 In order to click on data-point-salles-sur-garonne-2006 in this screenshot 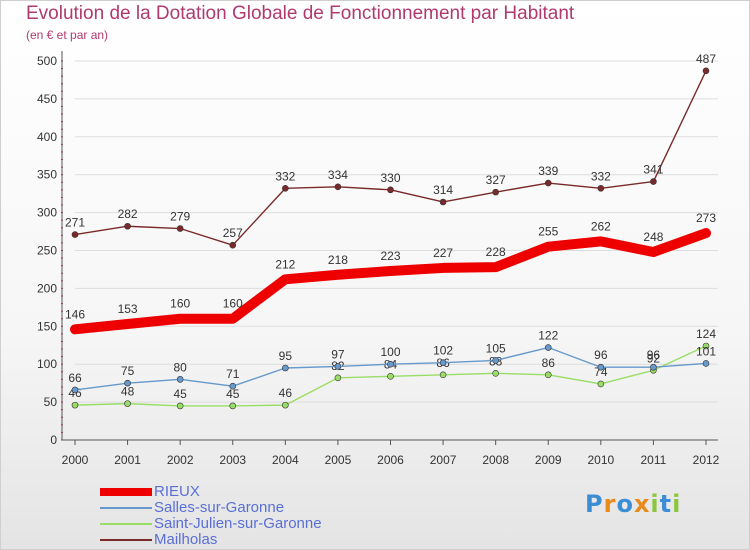, I will do `click(390, 364)`.